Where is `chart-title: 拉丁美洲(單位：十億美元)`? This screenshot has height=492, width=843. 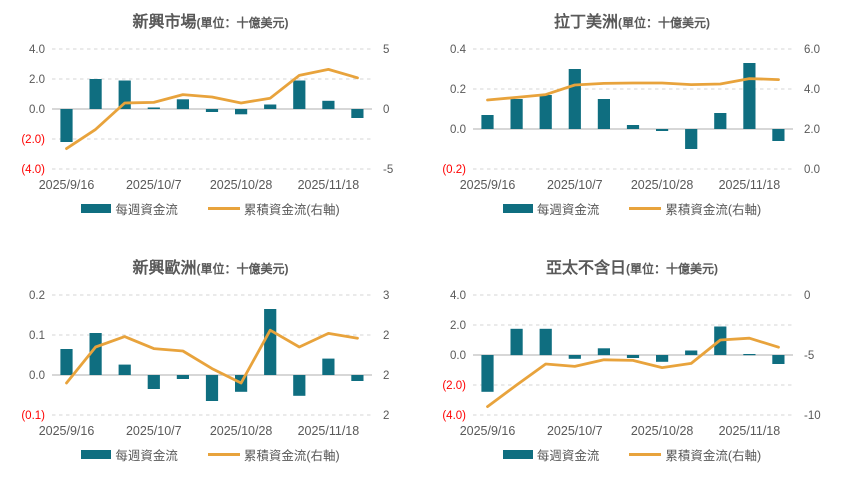
chart-title: 拉丁美洲(單位：十億美元) is located at coordinates (632, 23).